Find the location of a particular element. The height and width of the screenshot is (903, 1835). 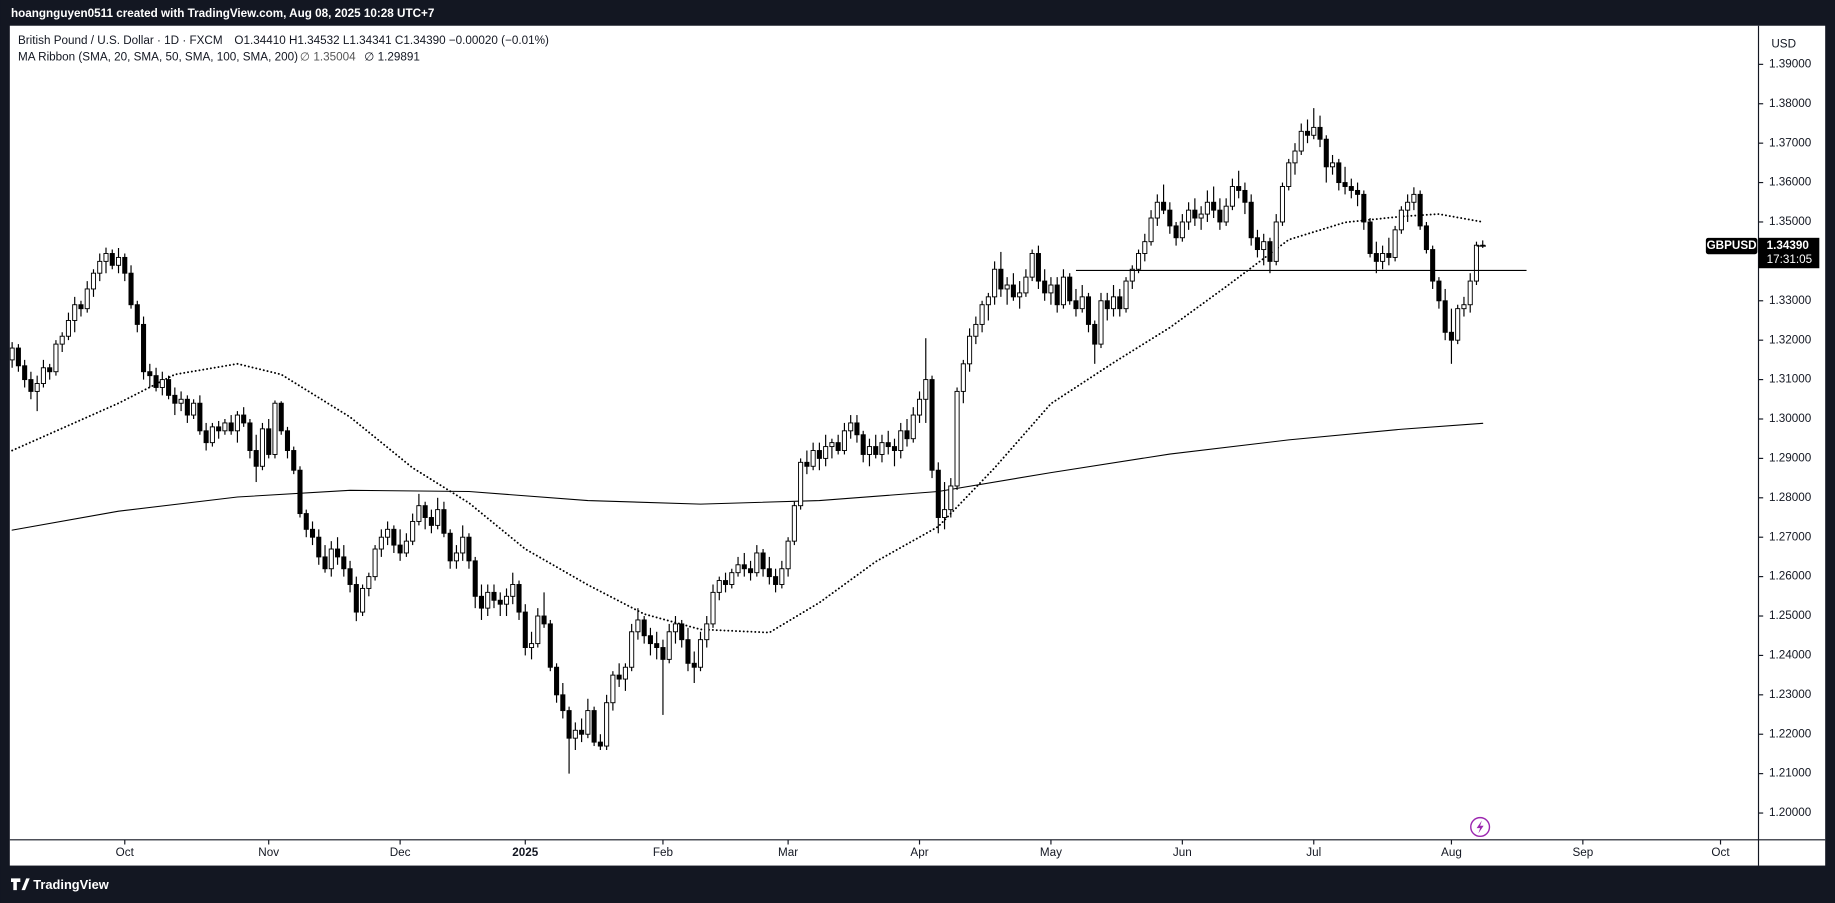

countdown: 17:31:05 is located at coordinates (1790, 259).